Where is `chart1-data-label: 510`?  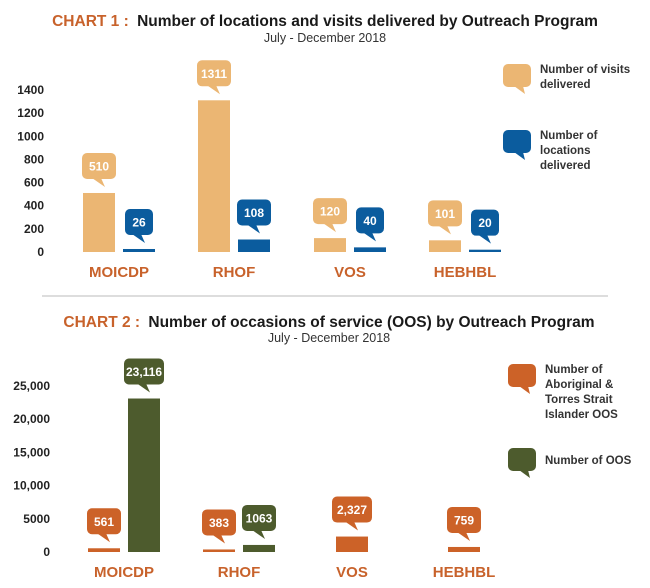 chart1-data-label: 510 is located at coordinates (99, 169).